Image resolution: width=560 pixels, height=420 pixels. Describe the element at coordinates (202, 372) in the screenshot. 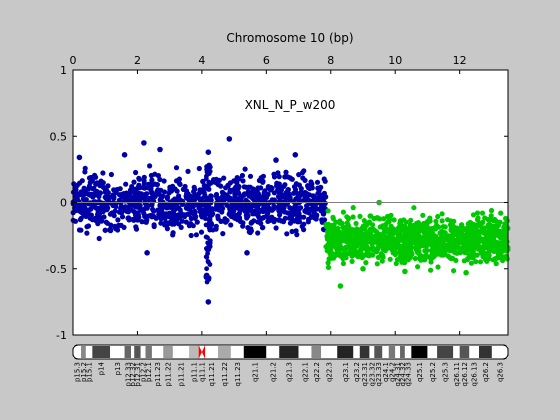

I see `band-label: q11.1` at that location.